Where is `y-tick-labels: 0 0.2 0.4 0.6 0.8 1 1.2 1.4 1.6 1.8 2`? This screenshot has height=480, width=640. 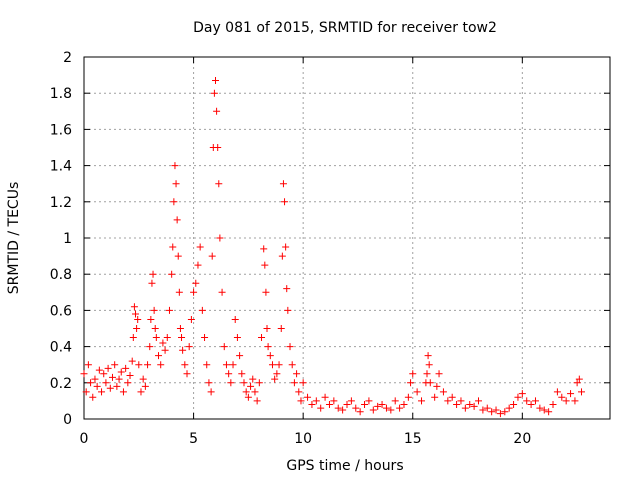 y-tick-labels: 0 0.2 0.4 0.6 0.8 1 1.2 1.4 1.6 1.8 2 is located at coordinates (61, 239).